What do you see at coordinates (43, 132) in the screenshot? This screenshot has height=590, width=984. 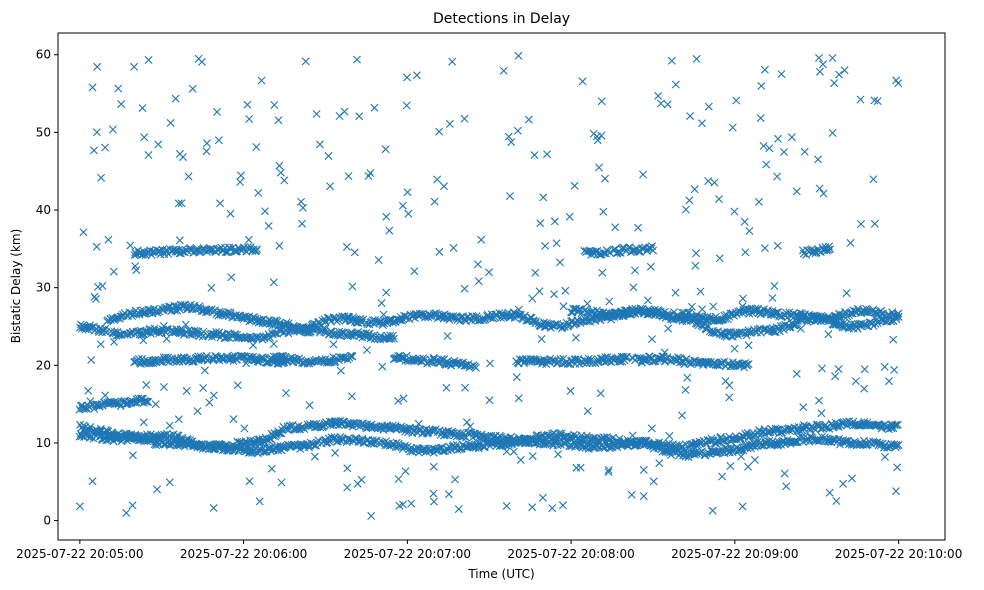 I see `y-tick-label: 50` at bounding box center [43, 132].